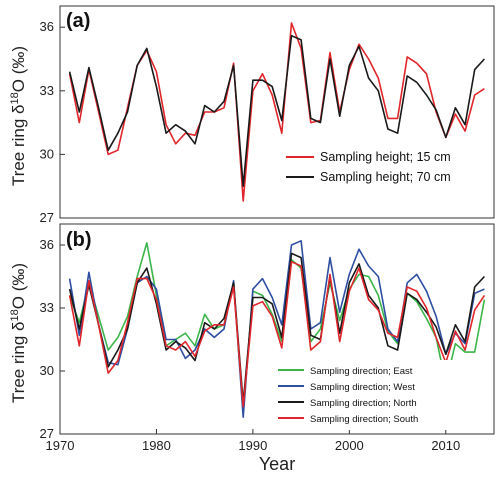  I want to click on panel-b-legend-entry: Sampling direction; East, so click(361, 371).